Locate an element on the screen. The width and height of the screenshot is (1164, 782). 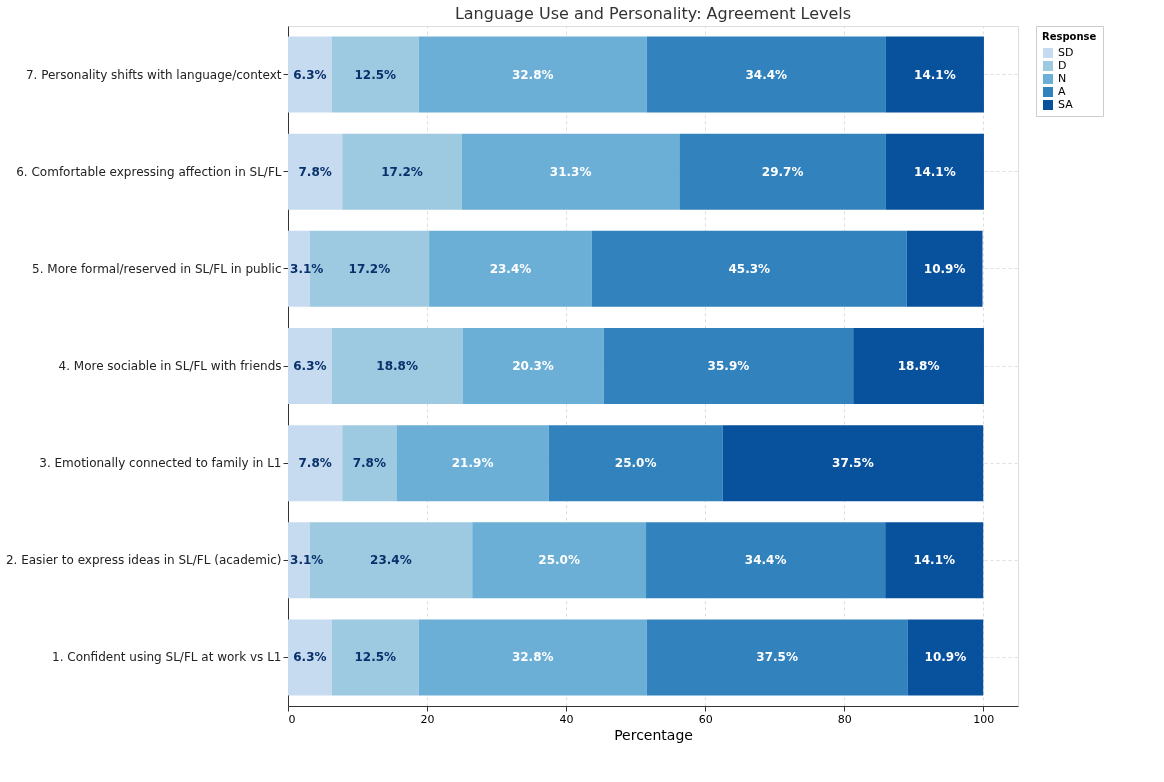
y-tick-label: 4. More sociable in SL/FL with friends is located at coordinates (170, 366).